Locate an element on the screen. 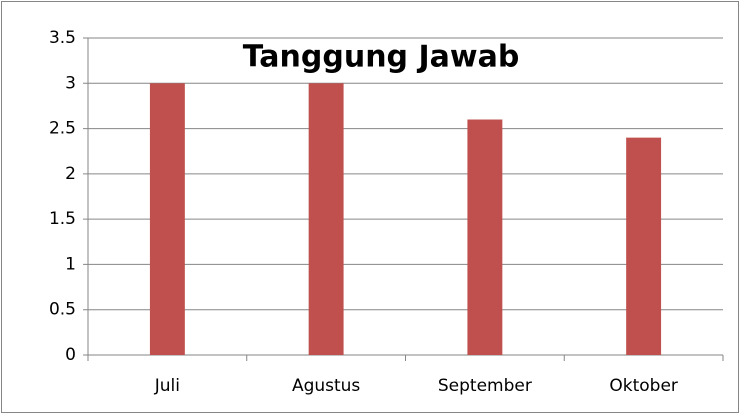 Image resolution: width=740 pixels, height=414 pixels. y-tick-label: 2 is located at coordinates (70, 174).